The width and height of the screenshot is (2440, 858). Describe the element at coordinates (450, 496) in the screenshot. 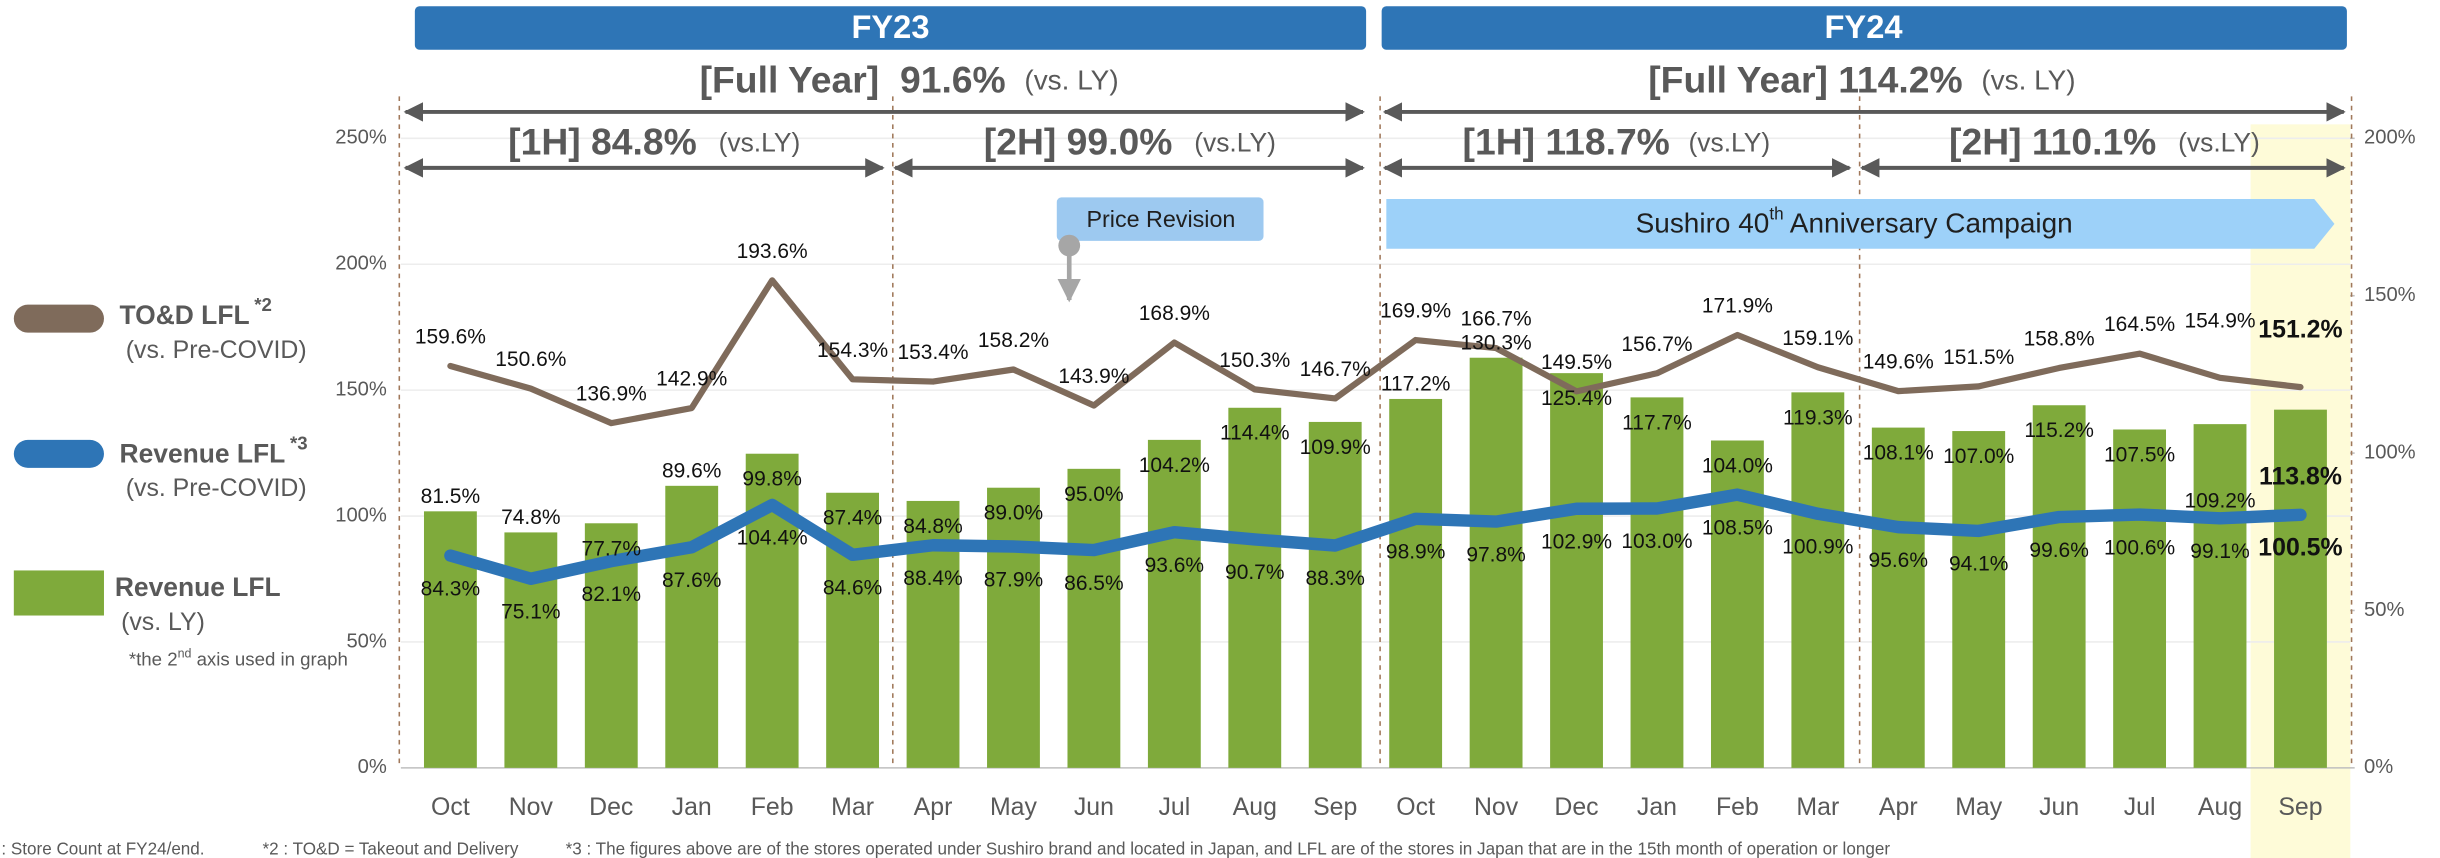

I see `data-label: 81.5%` at that location.